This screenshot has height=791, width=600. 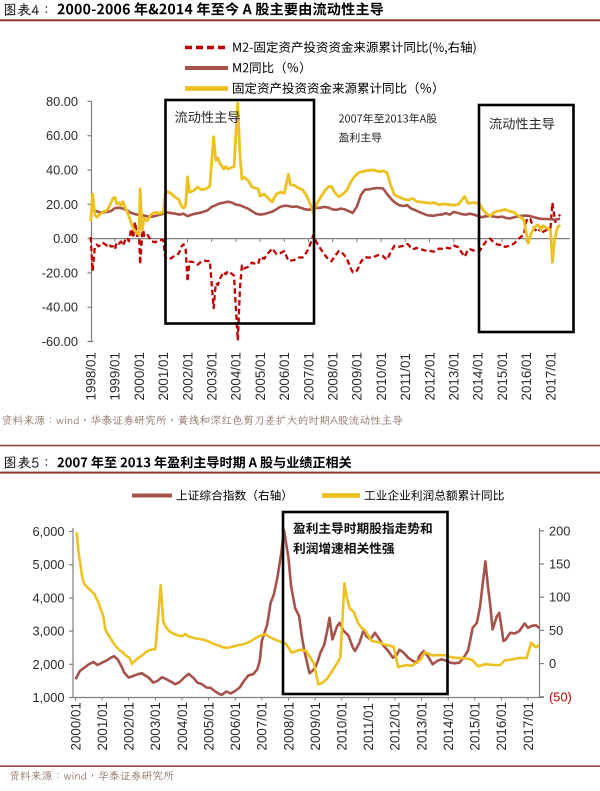 What do you see at coordinates (48, 531) in the screenshot?
I see `svg-text: 6,000` at bounding box center [48, 531].